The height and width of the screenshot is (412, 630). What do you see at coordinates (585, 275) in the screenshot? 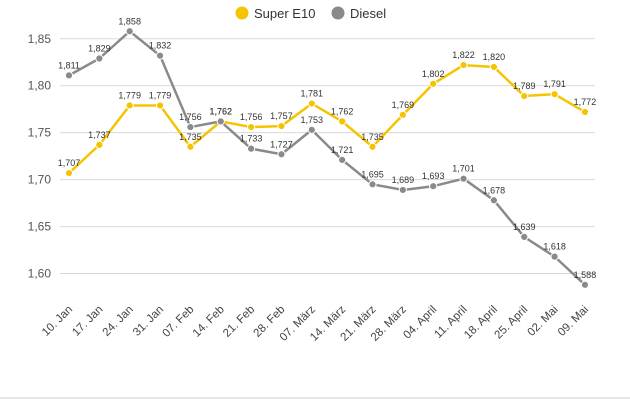
I see `data-label: 1,588` at bounding box center [585, 275].